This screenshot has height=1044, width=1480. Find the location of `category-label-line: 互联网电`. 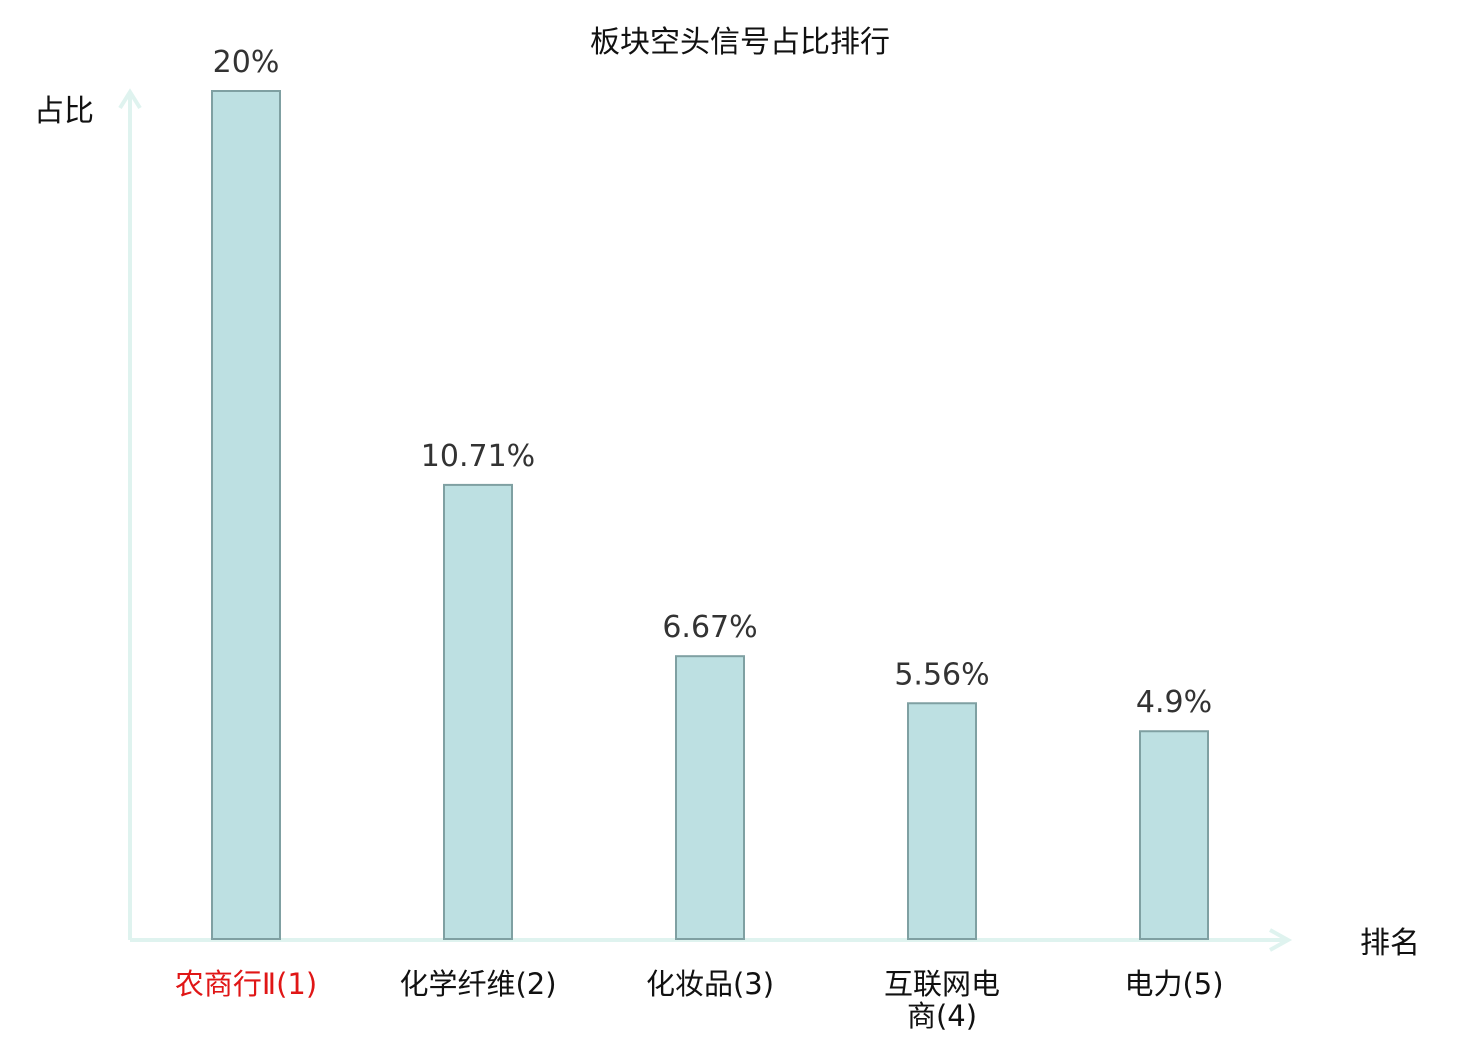

category-label-line: 互联网电 is located at coordinates (942, 984).